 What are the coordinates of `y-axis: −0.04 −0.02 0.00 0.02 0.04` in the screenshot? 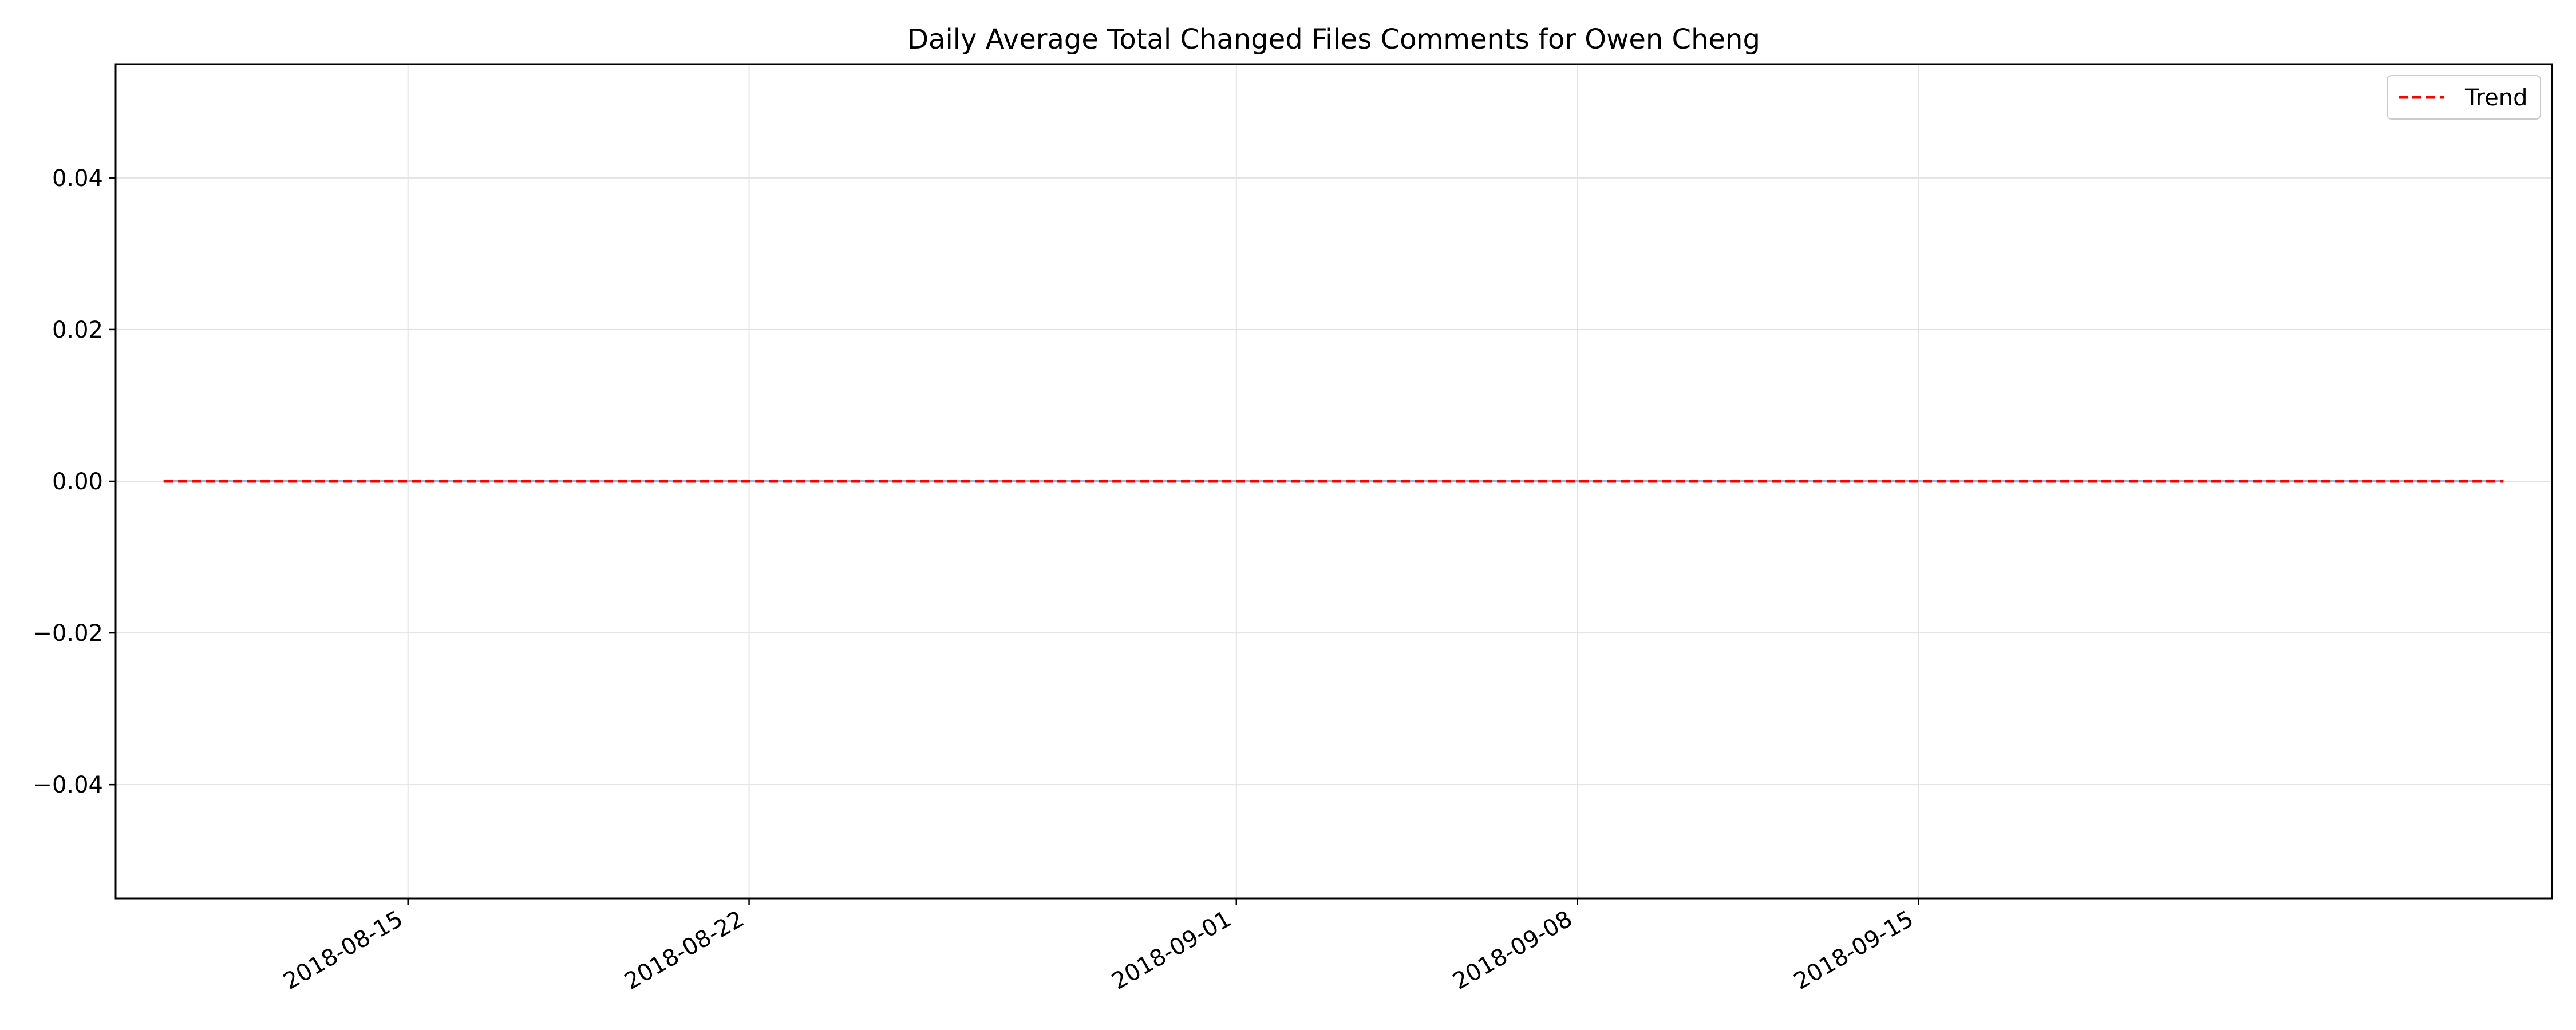 It's located at (74, 481).